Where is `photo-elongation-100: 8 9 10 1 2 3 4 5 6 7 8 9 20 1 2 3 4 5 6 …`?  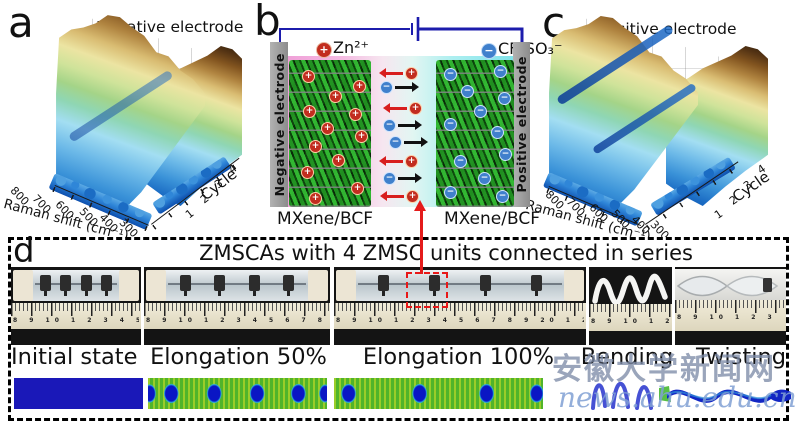 photo-elongation-100: 8 9 10 1 2 3 4 5 6 7 8 9 20 1 2 3 4 5 6 … is located at coordinates (460, 306).